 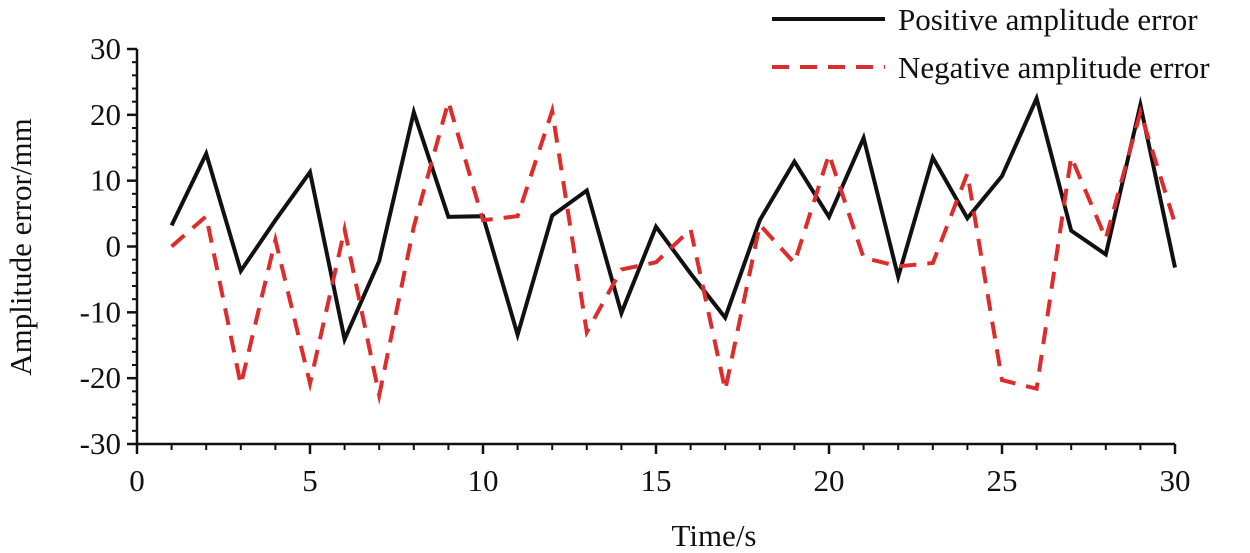 I want to click on x-tick-label: 25, so click(x=1002, y=480).